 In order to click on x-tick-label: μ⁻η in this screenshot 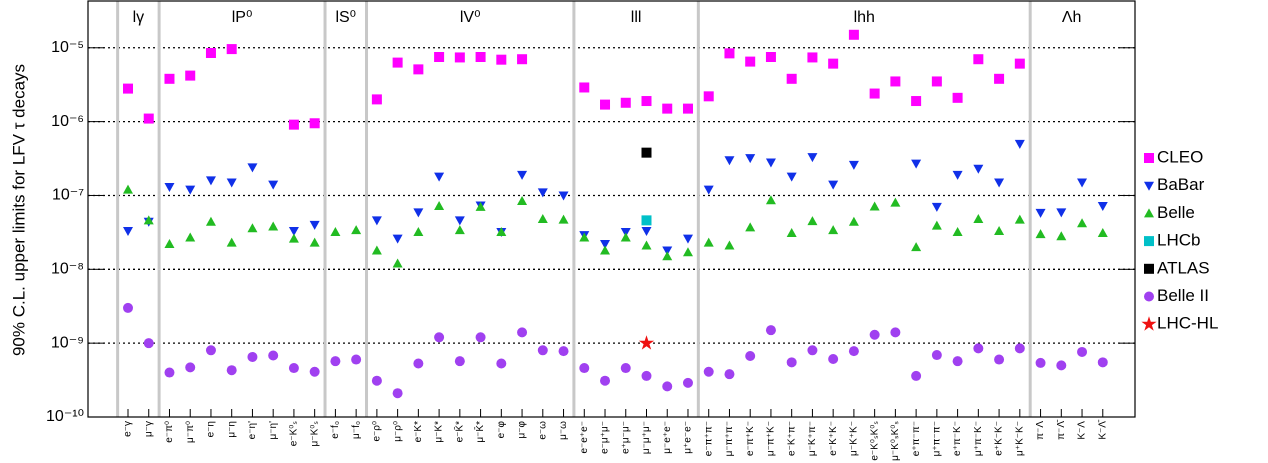, I will do `click(231, 429)`.